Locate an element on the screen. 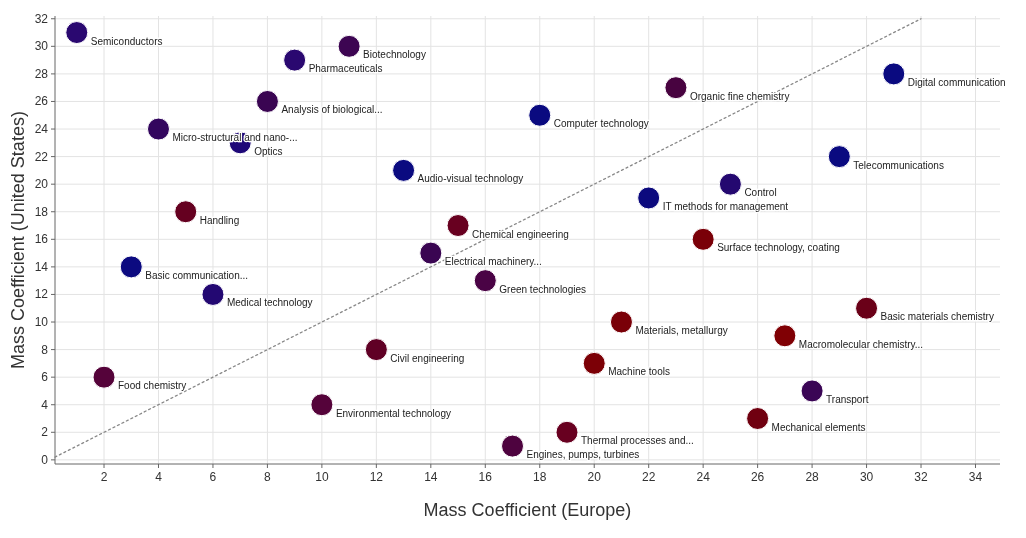  y-tick-label: 4 is located at coordinates (45, 404).